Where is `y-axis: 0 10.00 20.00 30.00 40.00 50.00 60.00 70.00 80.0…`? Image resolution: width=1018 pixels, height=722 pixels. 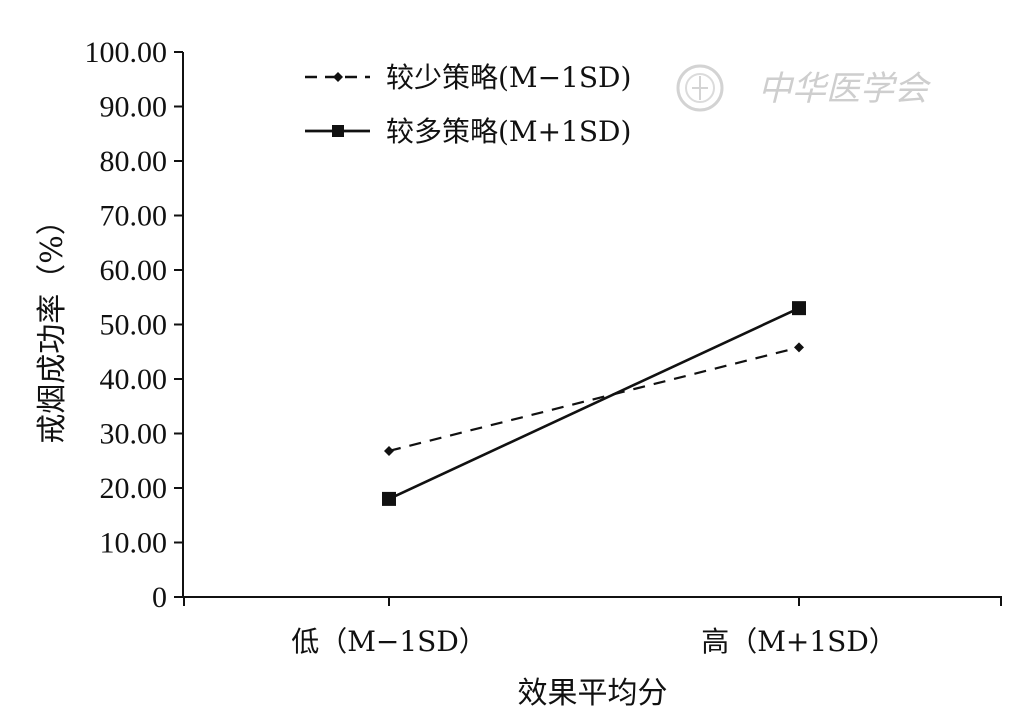 y-axis: 0 10.00 20.00 30.00 40.00 50.00 60.00 70.00 80.0… is located at coordinates (134, 325).